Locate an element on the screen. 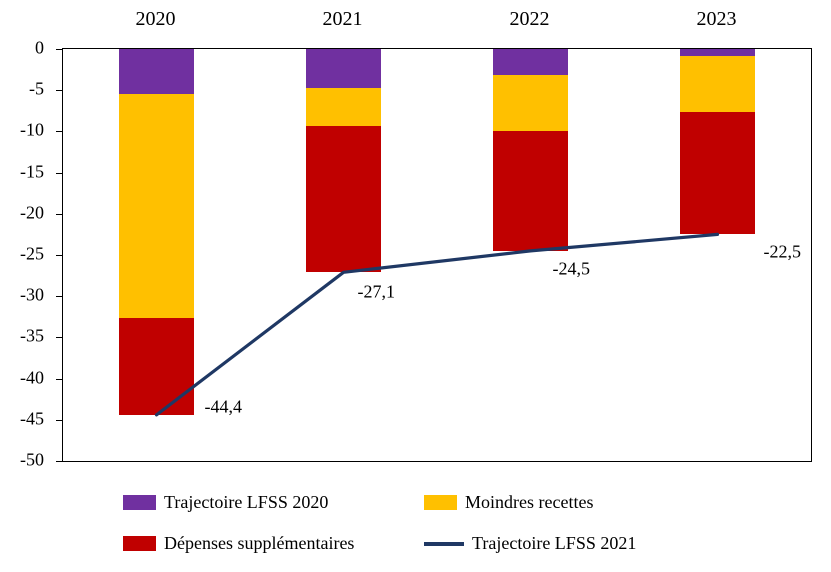 This screenshot has height=572, width=831. y-axis-label: -30 is located at coordinates (32, 294).